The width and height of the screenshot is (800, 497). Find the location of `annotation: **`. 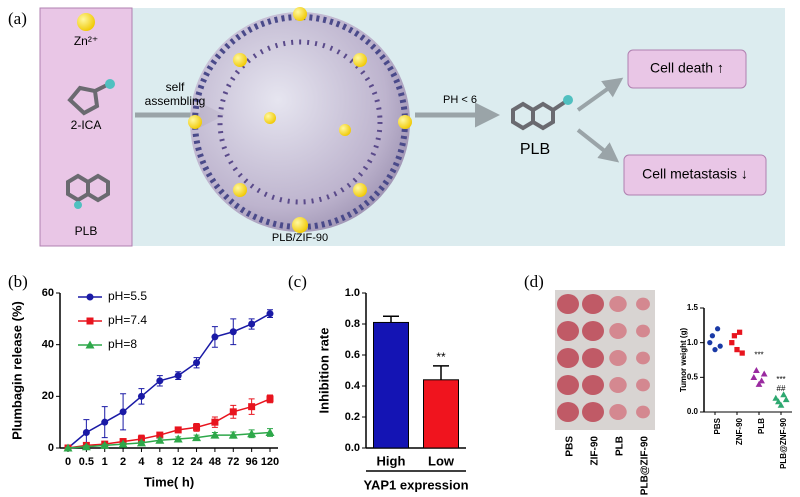

annotation: ** is located at coordinates (441, 357).